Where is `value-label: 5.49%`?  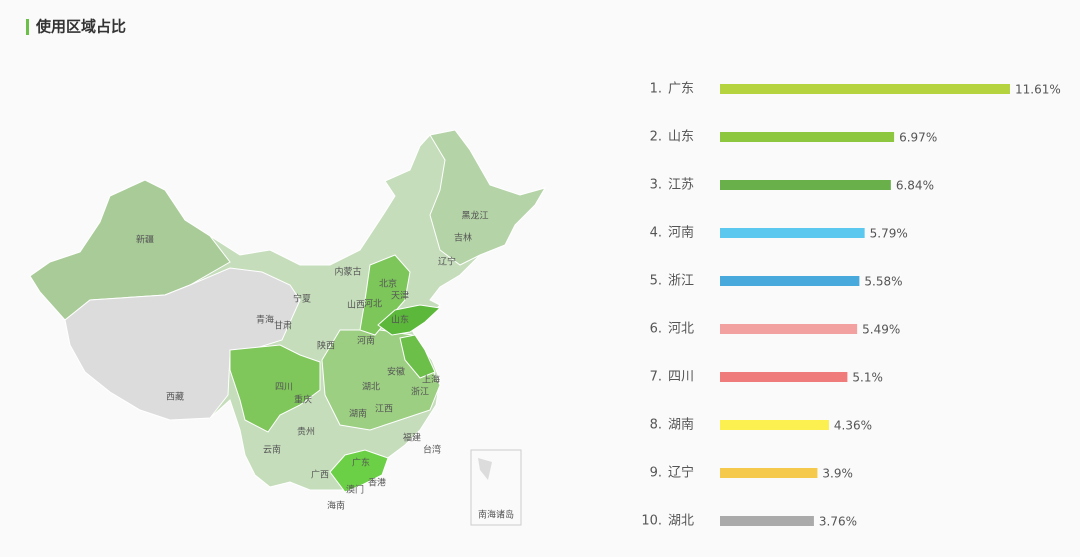
value-label: 5.49% is located at coordinates (881, 330).